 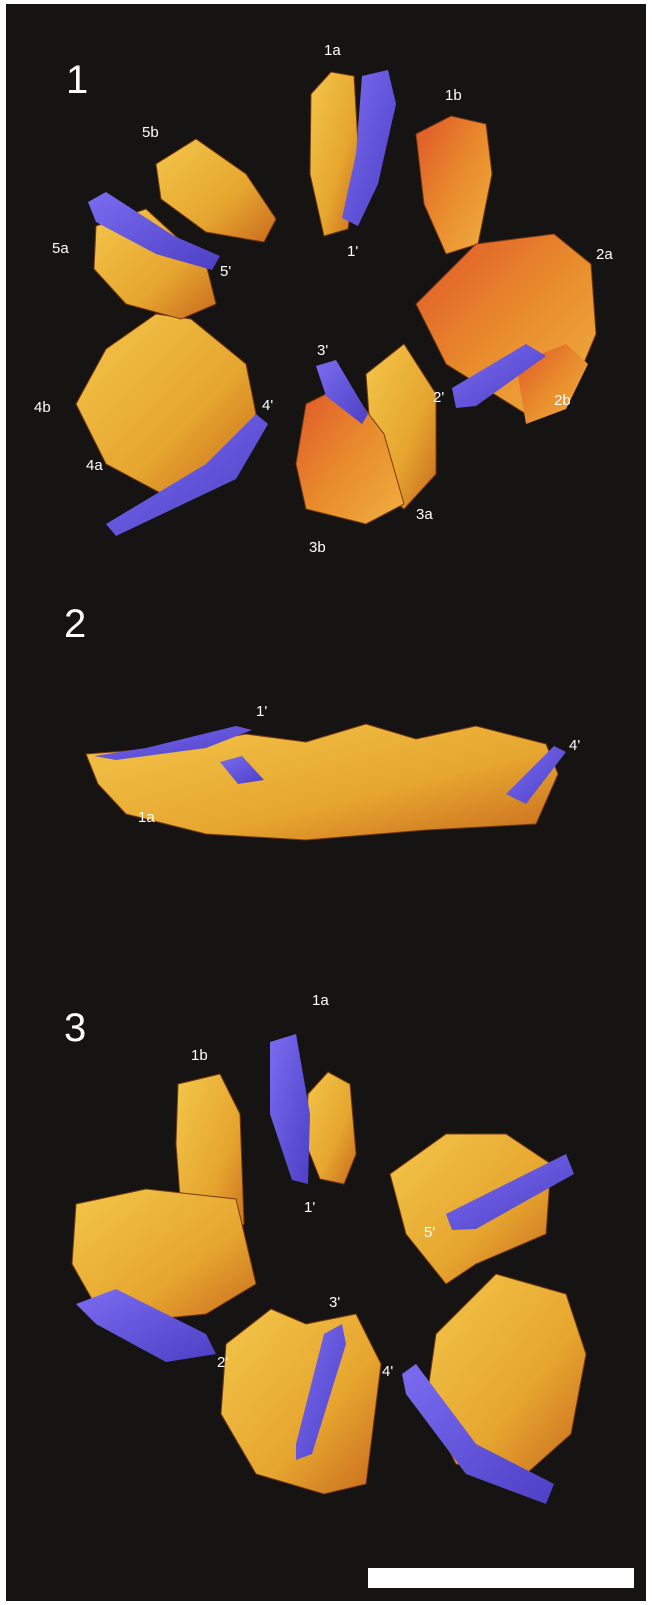 I want to click on panel-1-number: 1, so click(x=77, y=80).